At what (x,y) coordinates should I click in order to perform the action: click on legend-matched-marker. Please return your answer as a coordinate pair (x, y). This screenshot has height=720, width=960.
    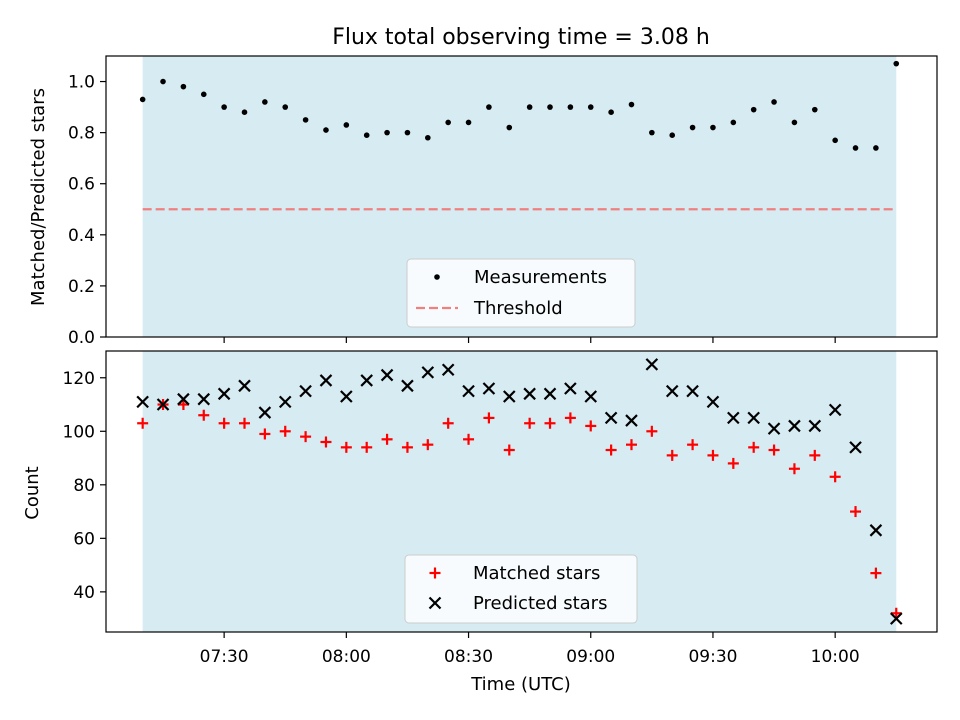
    Looking at the image, I should click on (435, 573).